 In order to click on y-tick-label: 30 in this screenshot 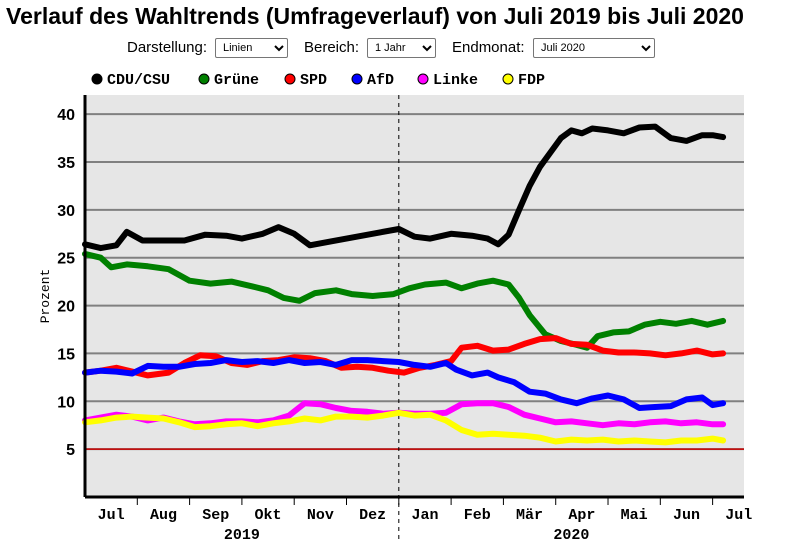, I will do `click(66, 211)`.